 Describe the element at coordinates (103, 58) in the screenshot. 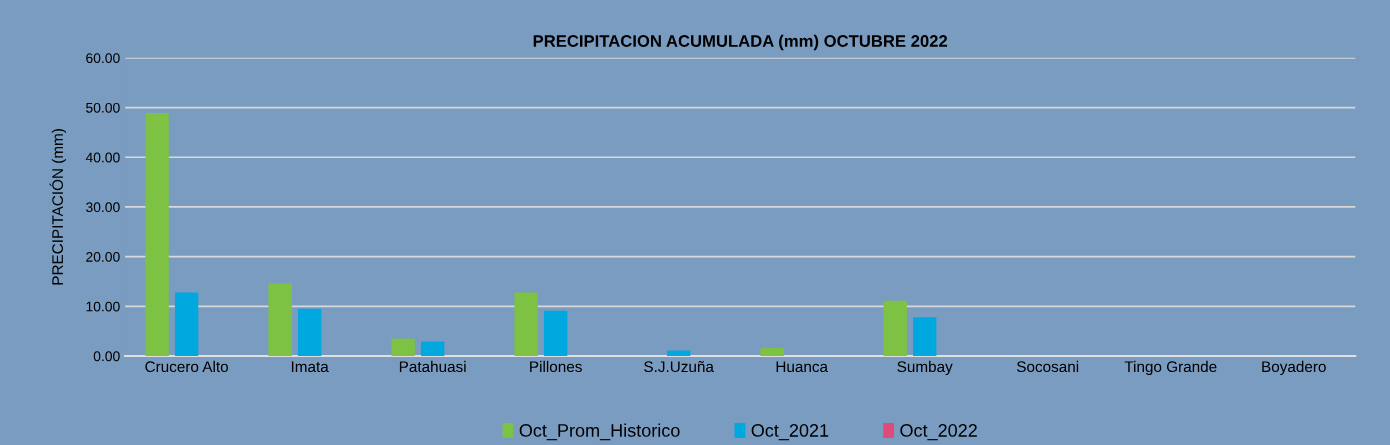

I see `y-tick-label: 60.00` at that location.